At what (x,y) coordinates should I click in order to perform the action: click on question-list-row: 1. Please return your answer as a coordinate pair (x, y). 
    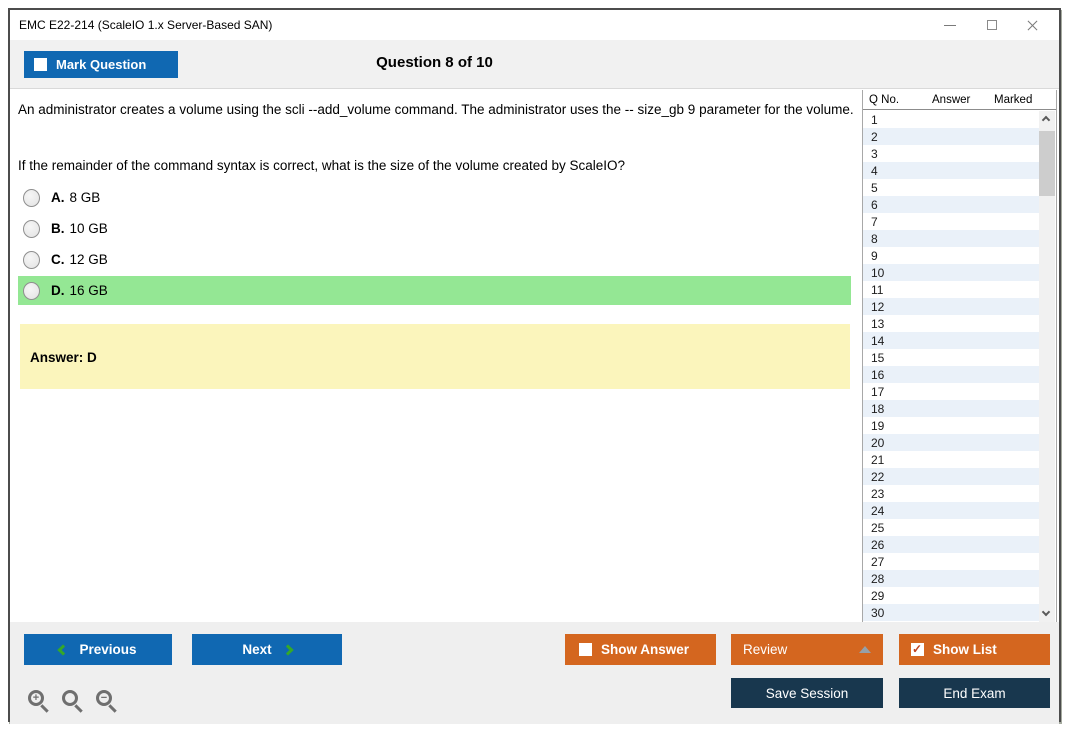
    Looking at the image, I should click on (951, 120).